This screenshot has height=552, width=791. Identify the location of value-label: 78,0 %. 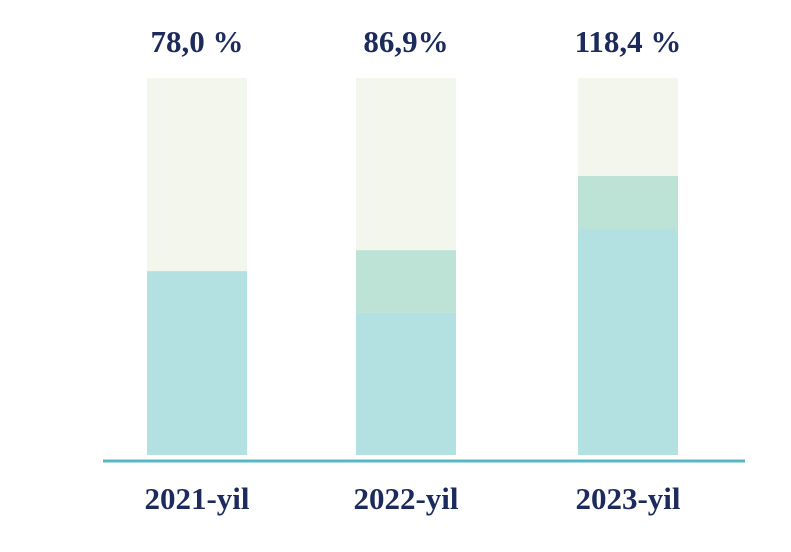
(197, 41).